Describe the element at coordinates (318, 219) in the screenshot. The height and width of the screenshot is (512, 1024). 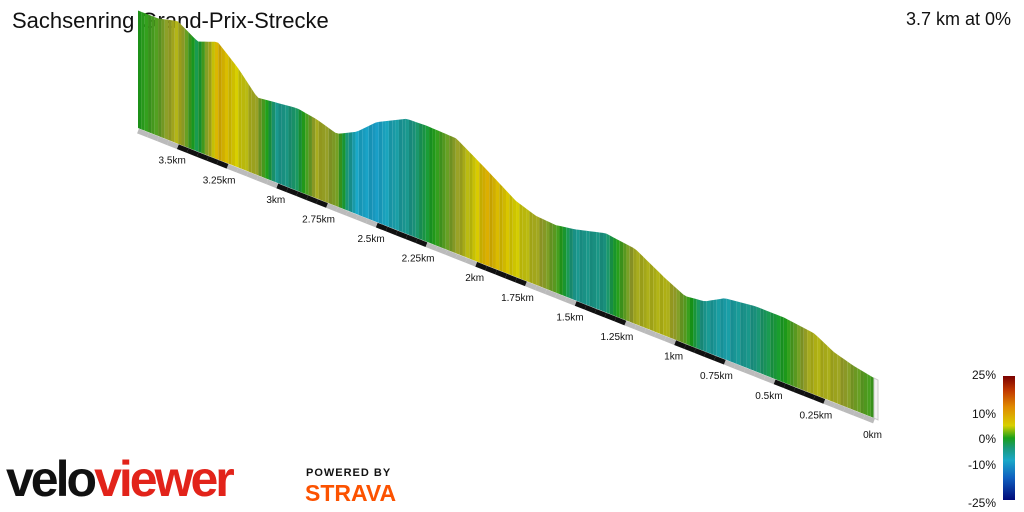
I see `distance-tick-label: 2.75km` at that location.